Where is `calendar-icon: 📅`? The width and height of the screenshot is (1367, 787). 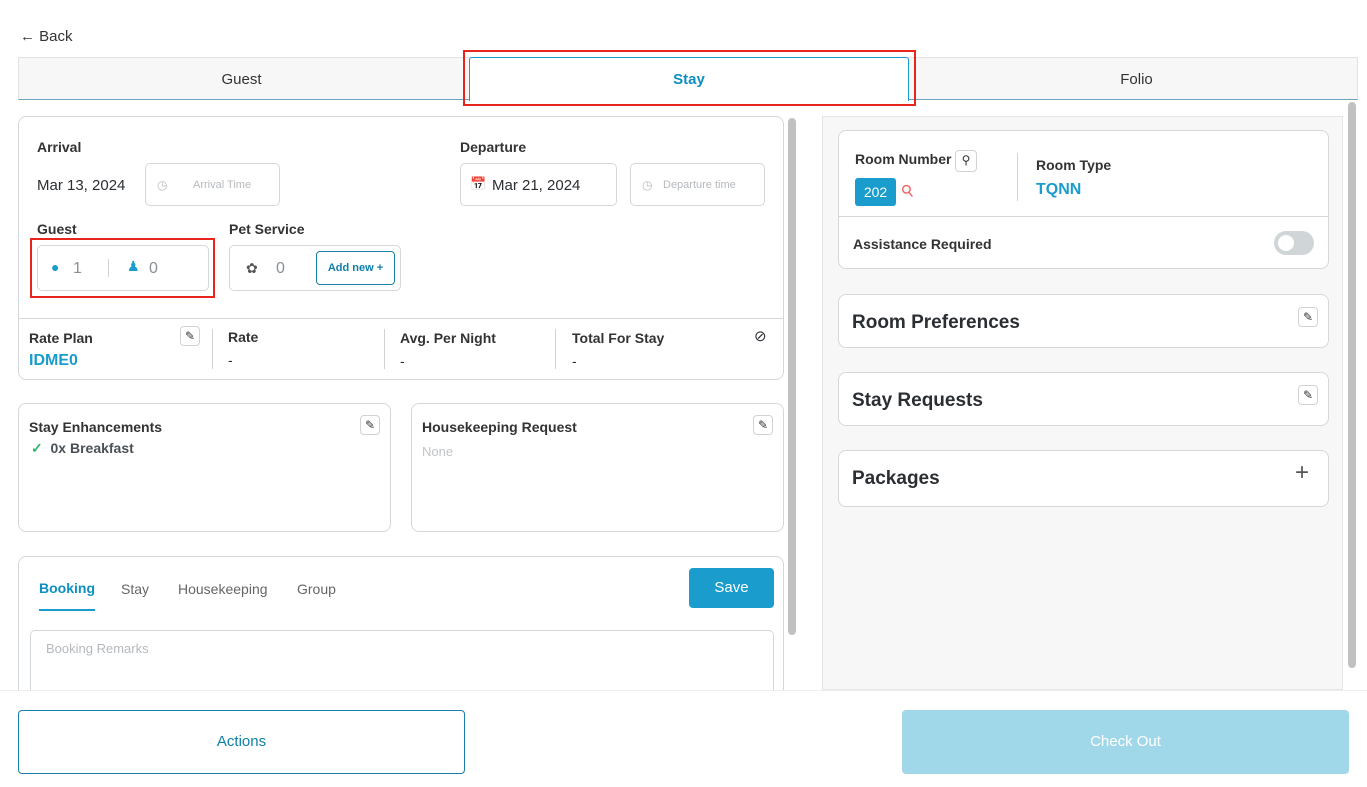
calendar-icon: 📅 is located at coordinates (478, 183).